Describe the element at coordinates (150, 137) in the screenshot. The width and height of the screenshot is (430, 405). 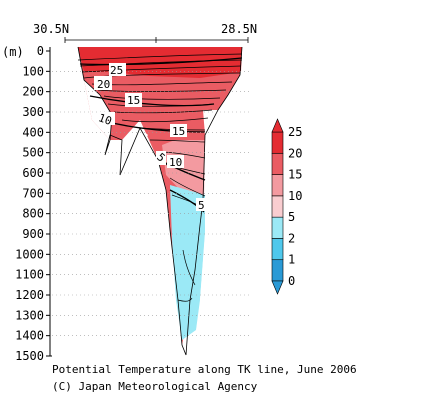
I see `contour-labels: 25 20 15 10 15 5 10 5` at that location.